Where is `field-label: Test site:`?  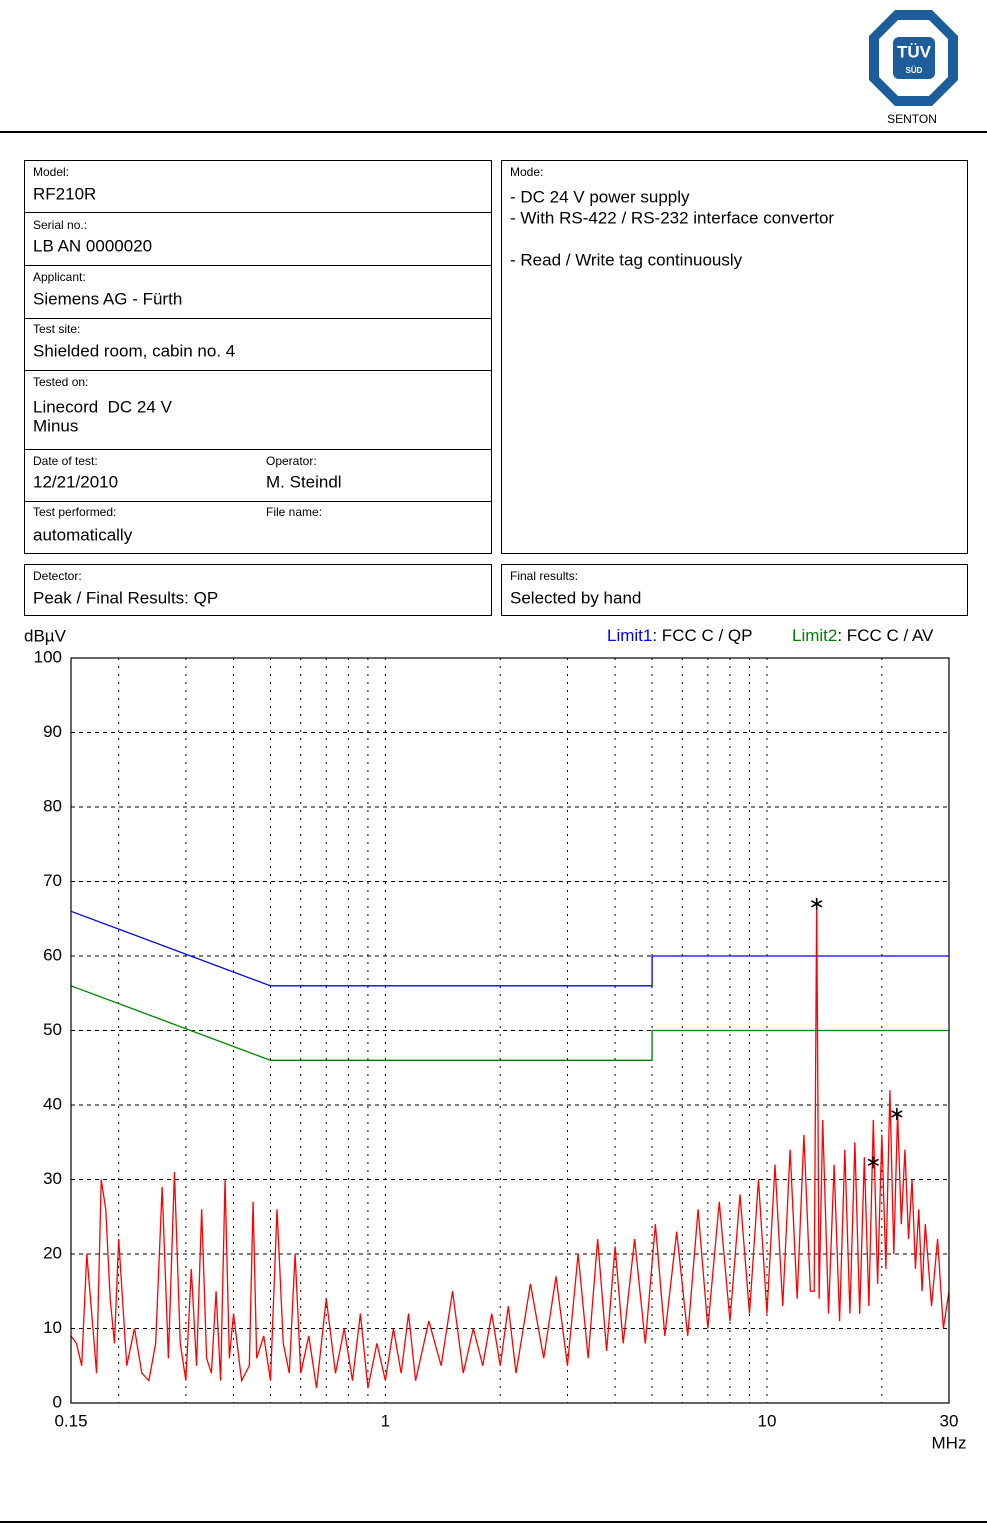 field-label: Test site: is located at coordinates (56, 329).